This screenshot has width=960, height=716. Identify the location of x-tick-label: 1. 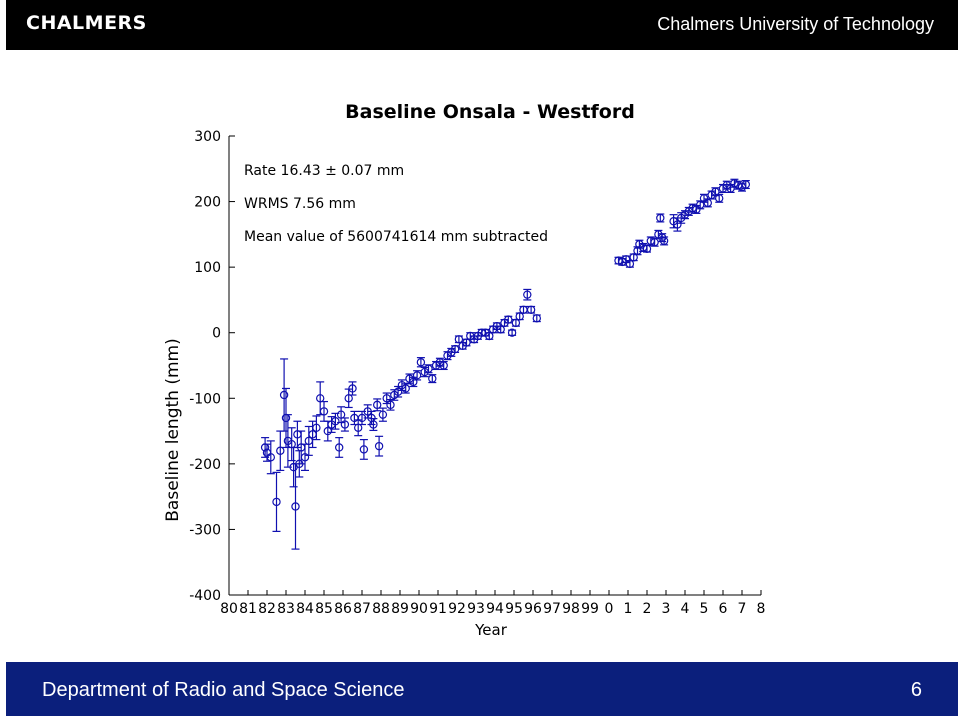
(628, 609).